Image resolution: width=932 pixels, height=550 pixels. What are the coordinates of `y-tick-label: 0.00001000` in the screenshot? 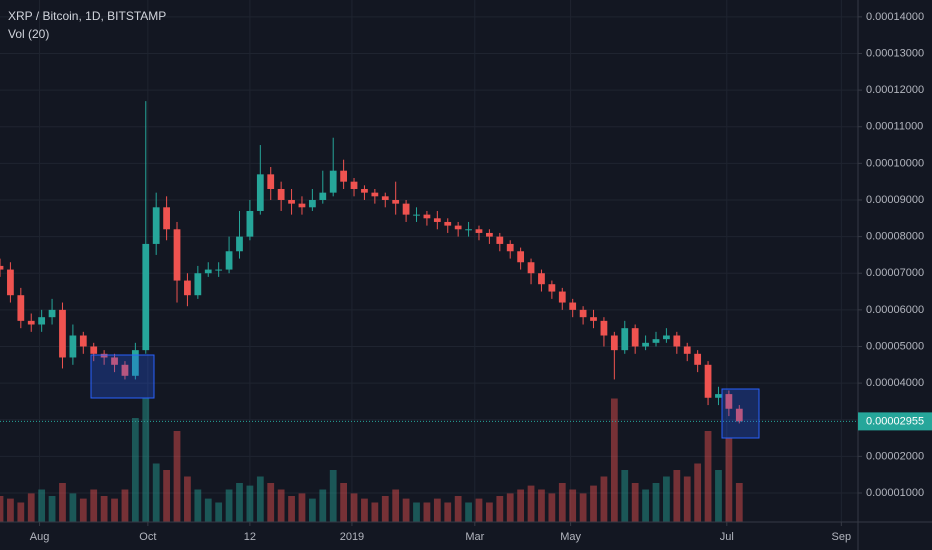 It's located at (895, 493).